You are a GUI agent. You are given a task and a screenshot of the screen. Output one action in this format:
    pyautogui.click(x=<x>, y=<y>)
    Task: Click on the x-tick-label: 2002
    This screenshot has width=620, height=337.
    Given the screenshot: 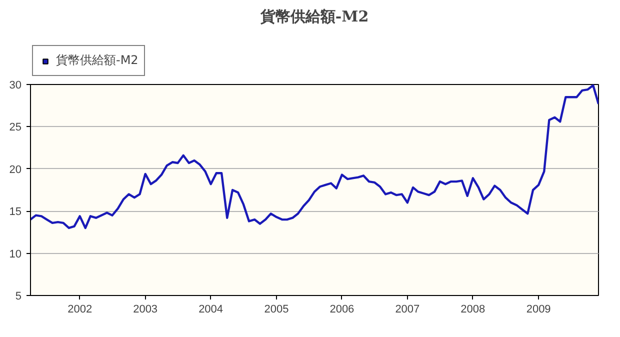 What is the action you would take?
    pyautogui.click(x=80, y=310)
    